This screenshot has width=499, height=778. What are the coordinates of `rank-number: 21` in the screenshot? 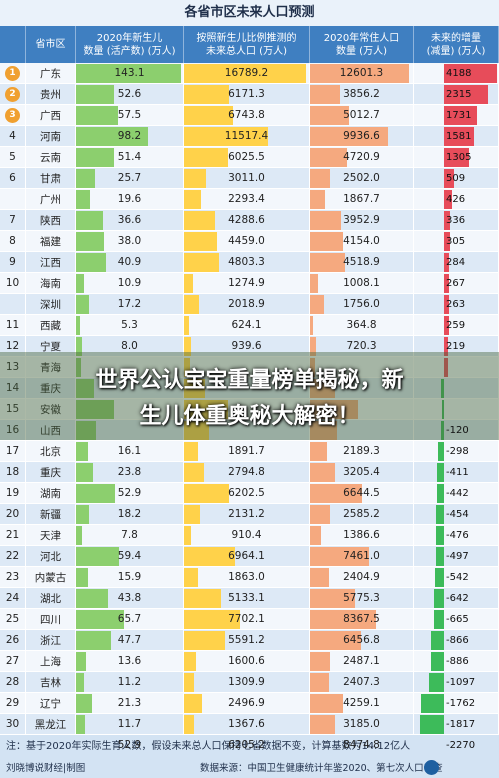 It's located at (12, 535).